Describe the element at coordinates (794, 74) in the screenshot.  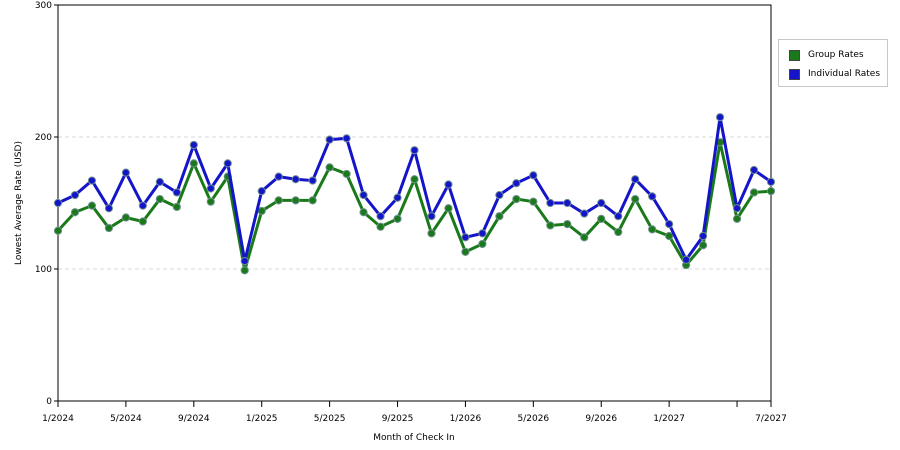
I see `legend-swatch-individual-rates` at that location.